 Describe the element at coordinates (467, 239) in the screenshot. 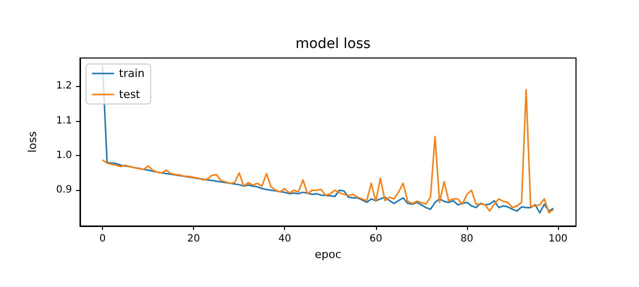

I see `x-tick-label: 80` at that location.